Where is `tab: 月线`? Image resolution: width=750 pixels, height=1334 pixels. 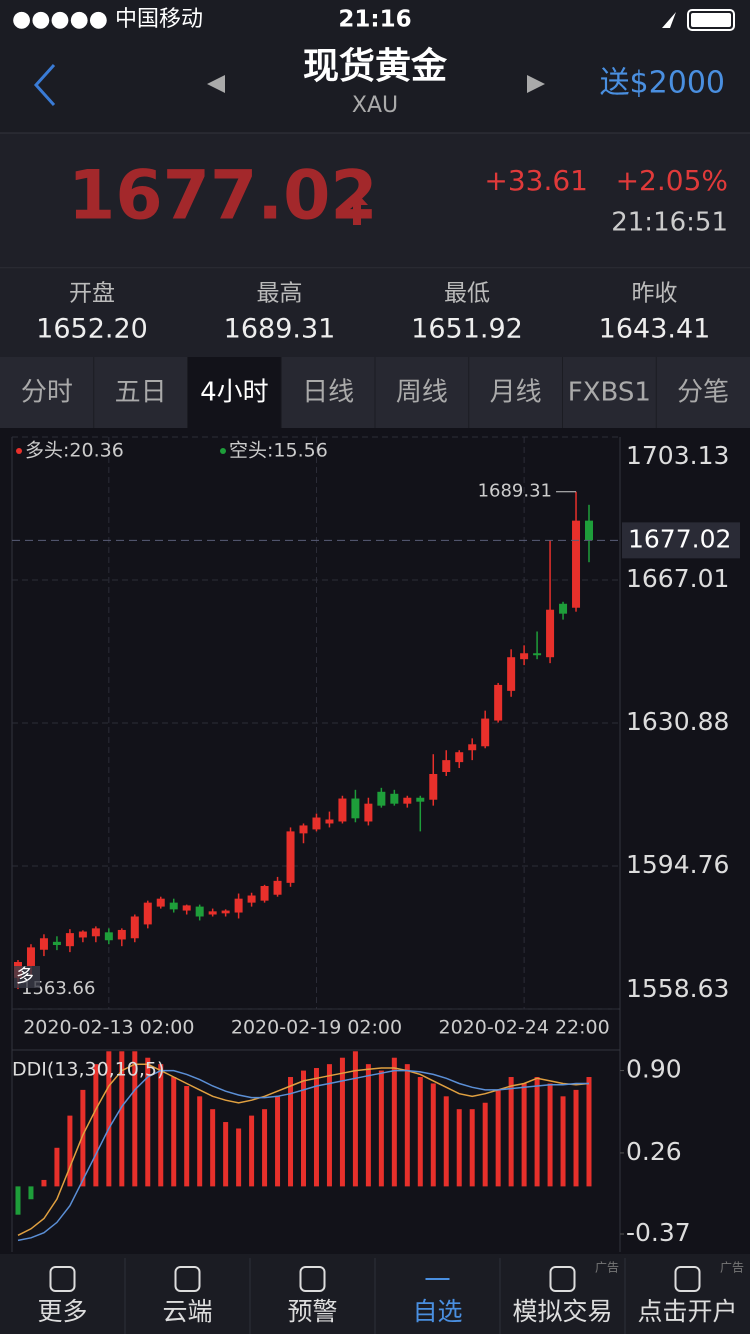 tab: 月线 is located at coordinates (516, 393).